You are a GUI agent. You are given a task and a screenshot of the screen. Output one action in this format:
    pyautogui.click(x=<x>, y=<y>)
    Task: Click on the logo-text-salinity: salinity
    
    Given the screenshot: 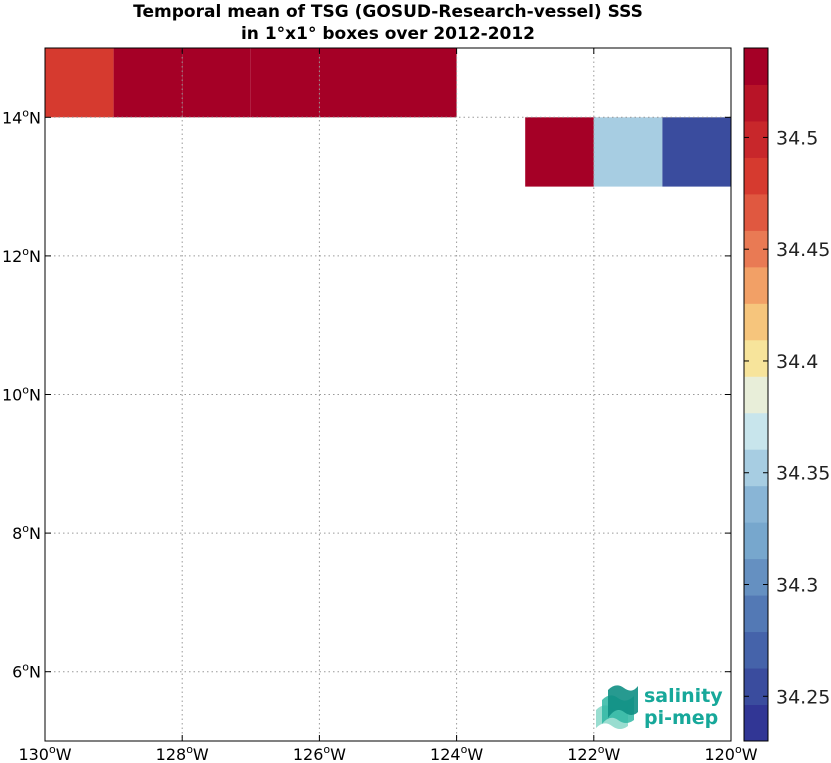 What is the action you would take?
    pyautogui.click(x=683, y=696)
    